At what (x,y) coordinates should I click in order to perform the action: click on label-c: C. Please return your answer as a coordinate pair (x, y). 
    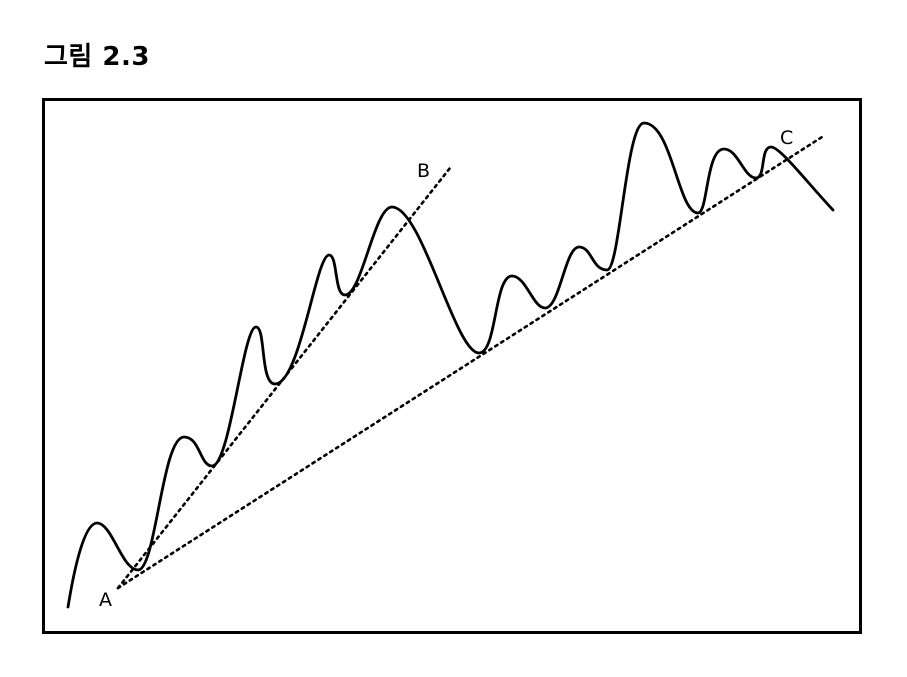
    Looking at the image, I should click on (786, 138).